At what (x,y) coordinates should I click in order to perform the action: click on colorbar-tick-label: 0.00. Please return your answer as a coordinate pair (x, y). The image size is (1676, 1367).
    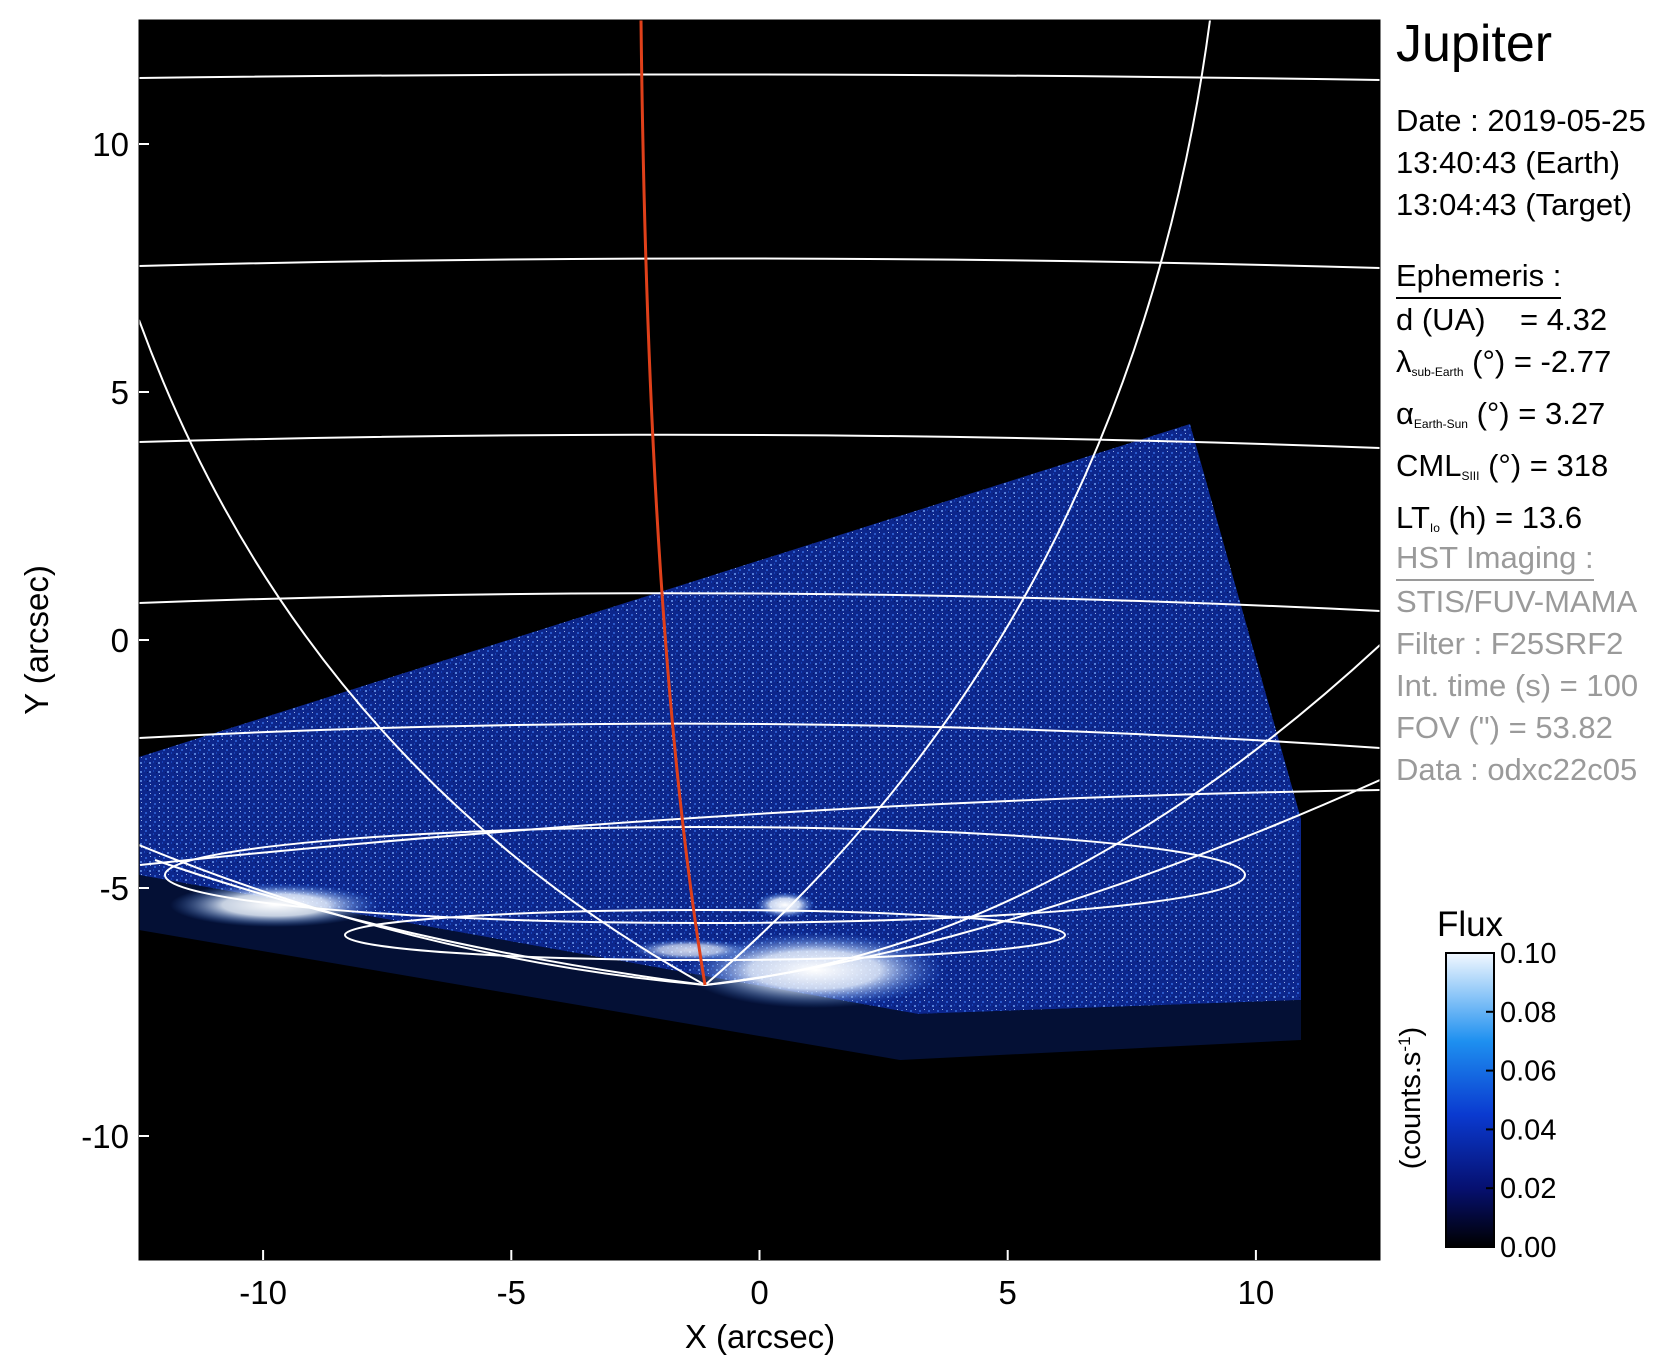
    Looking at the image, I should click on (1528, 1248).